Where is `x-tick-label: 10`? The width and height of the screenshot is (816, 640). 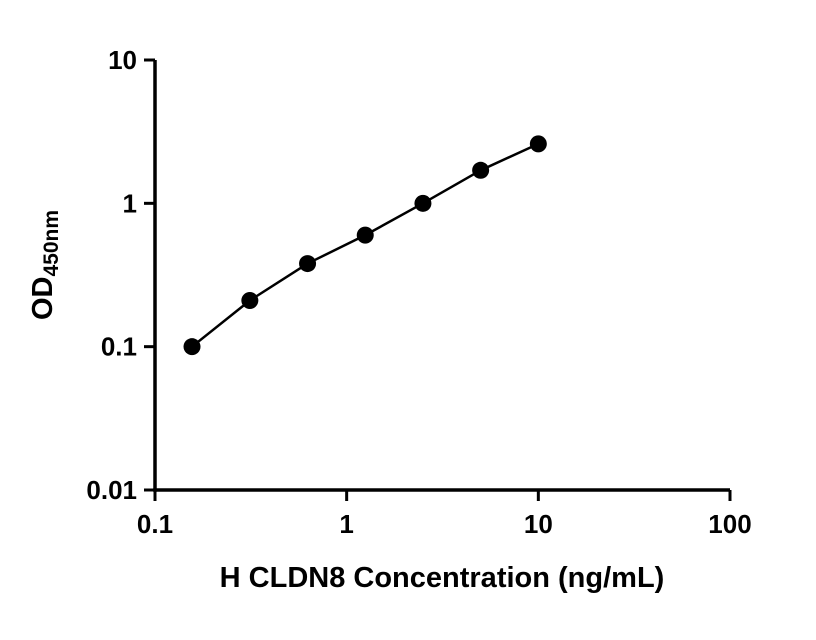 x-tick-label: 10 is located at coordinates (538, 524).